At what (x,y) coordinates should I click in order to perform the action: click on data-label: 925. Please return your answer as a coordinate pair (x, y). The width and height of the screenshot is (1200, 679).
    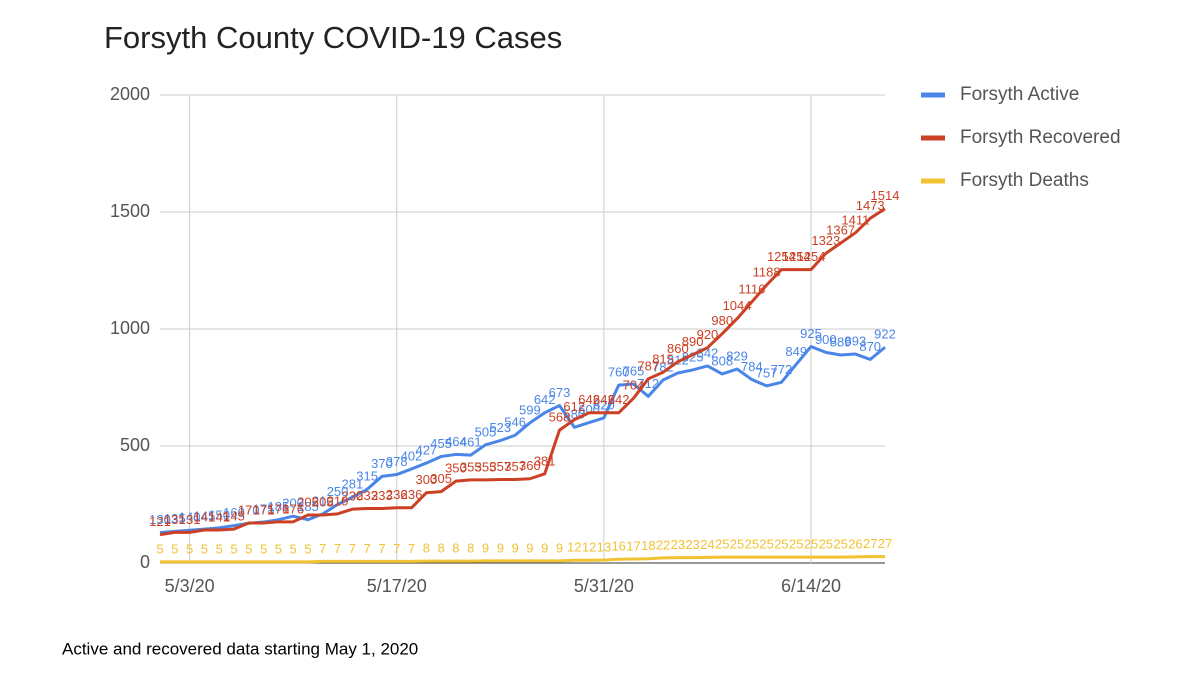
    Looking at the image, I should click on (811, 333).